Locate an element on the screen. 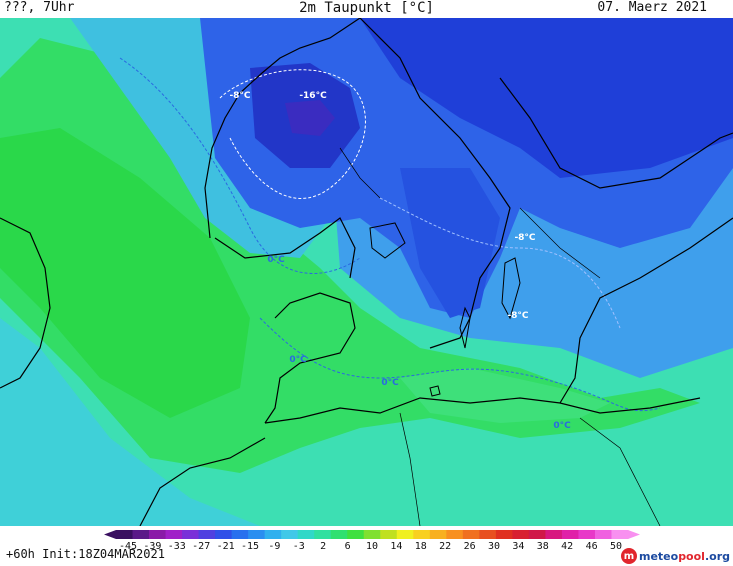 Image resolution: width=733 pixels, height=566 pixels. colorbar is located at coordinates (372, 534).